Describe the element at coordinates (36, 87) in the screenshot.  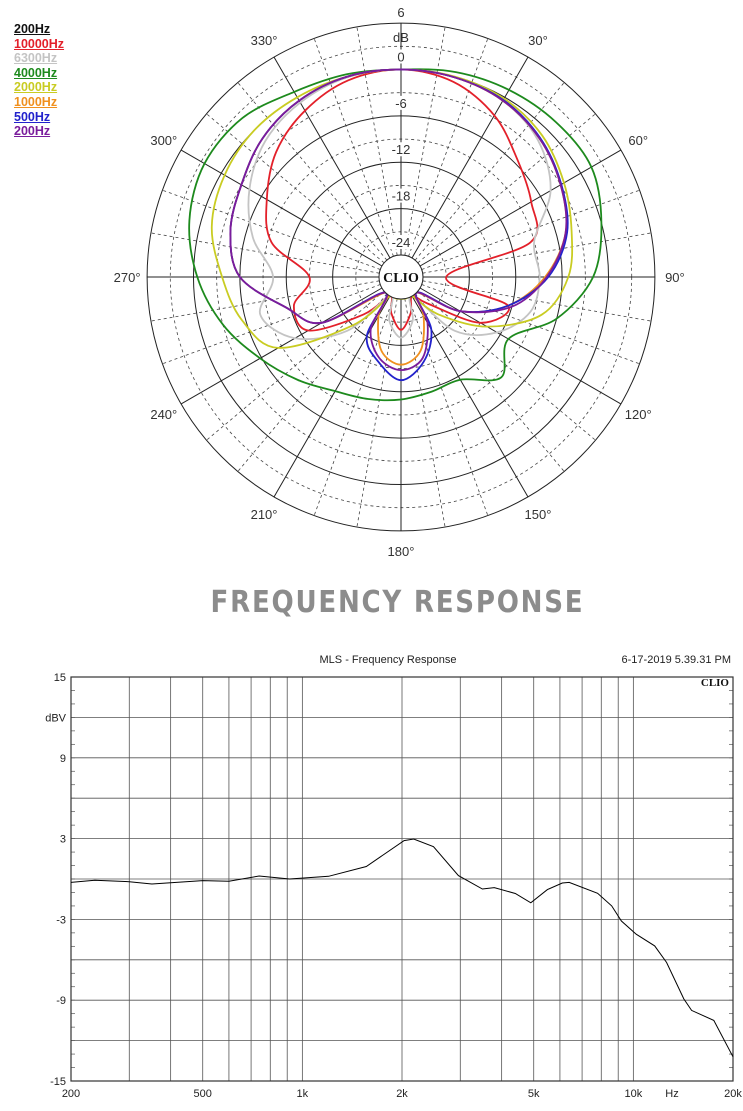
I see `legend-entry: 2000Hz` at that location.